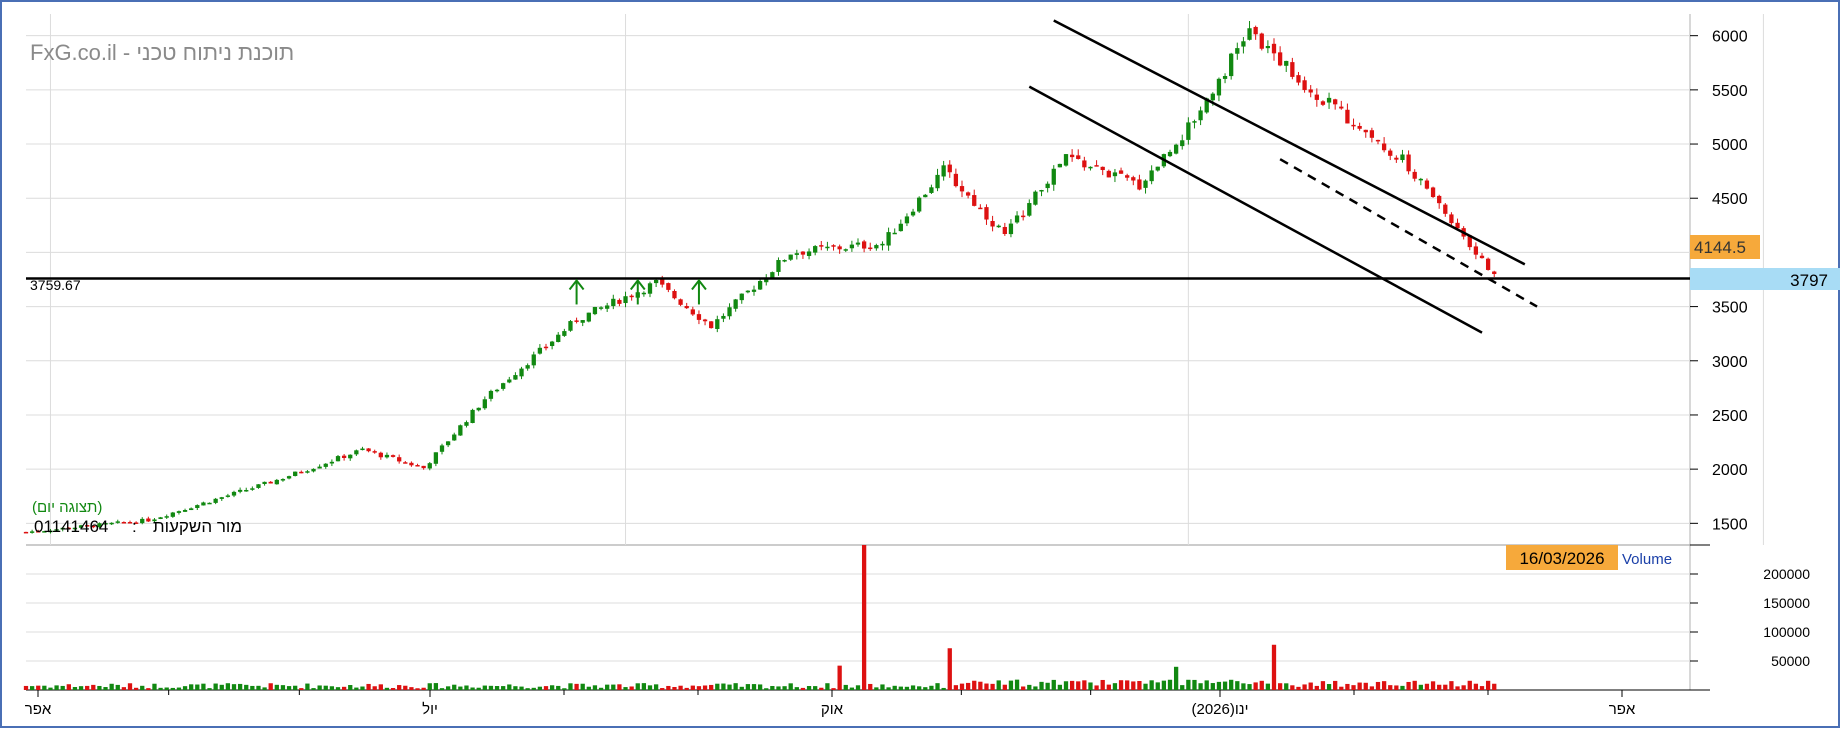  Describe the element at coordinates (858, 617) in the screenshot. I see `volume-grid` at that location.